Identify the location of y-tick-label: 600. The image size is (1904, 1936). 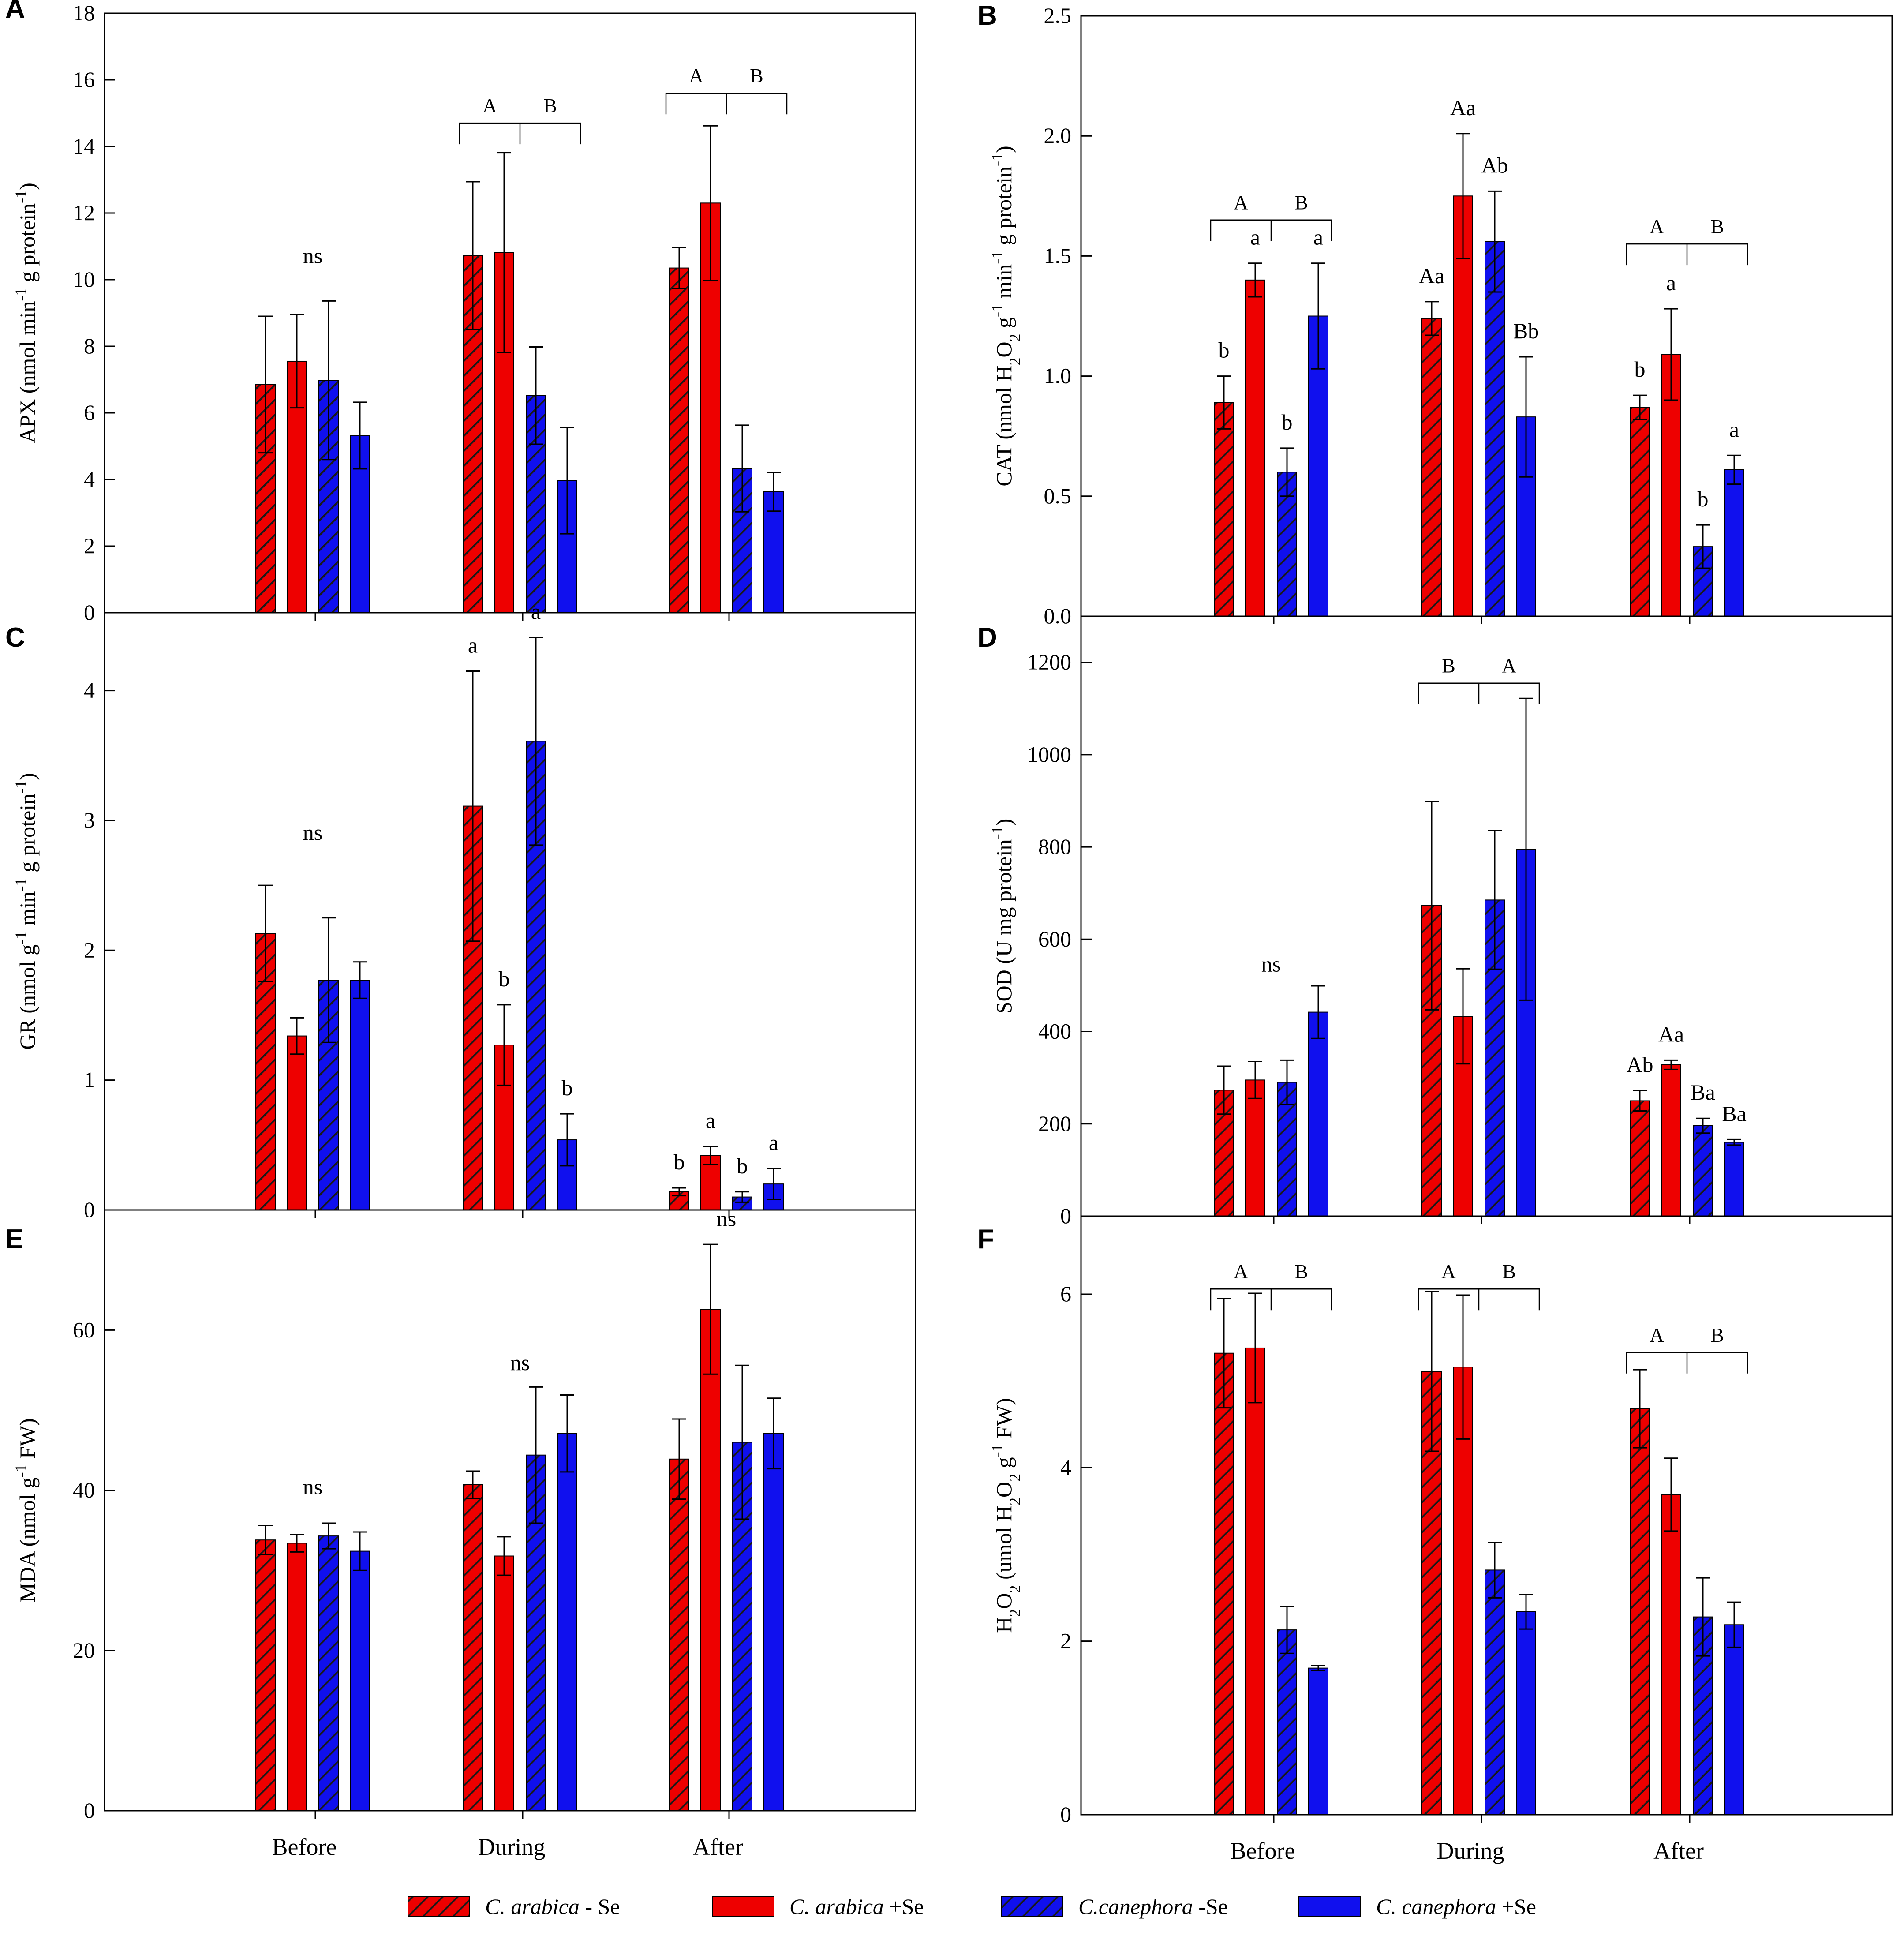
(1054, 938).